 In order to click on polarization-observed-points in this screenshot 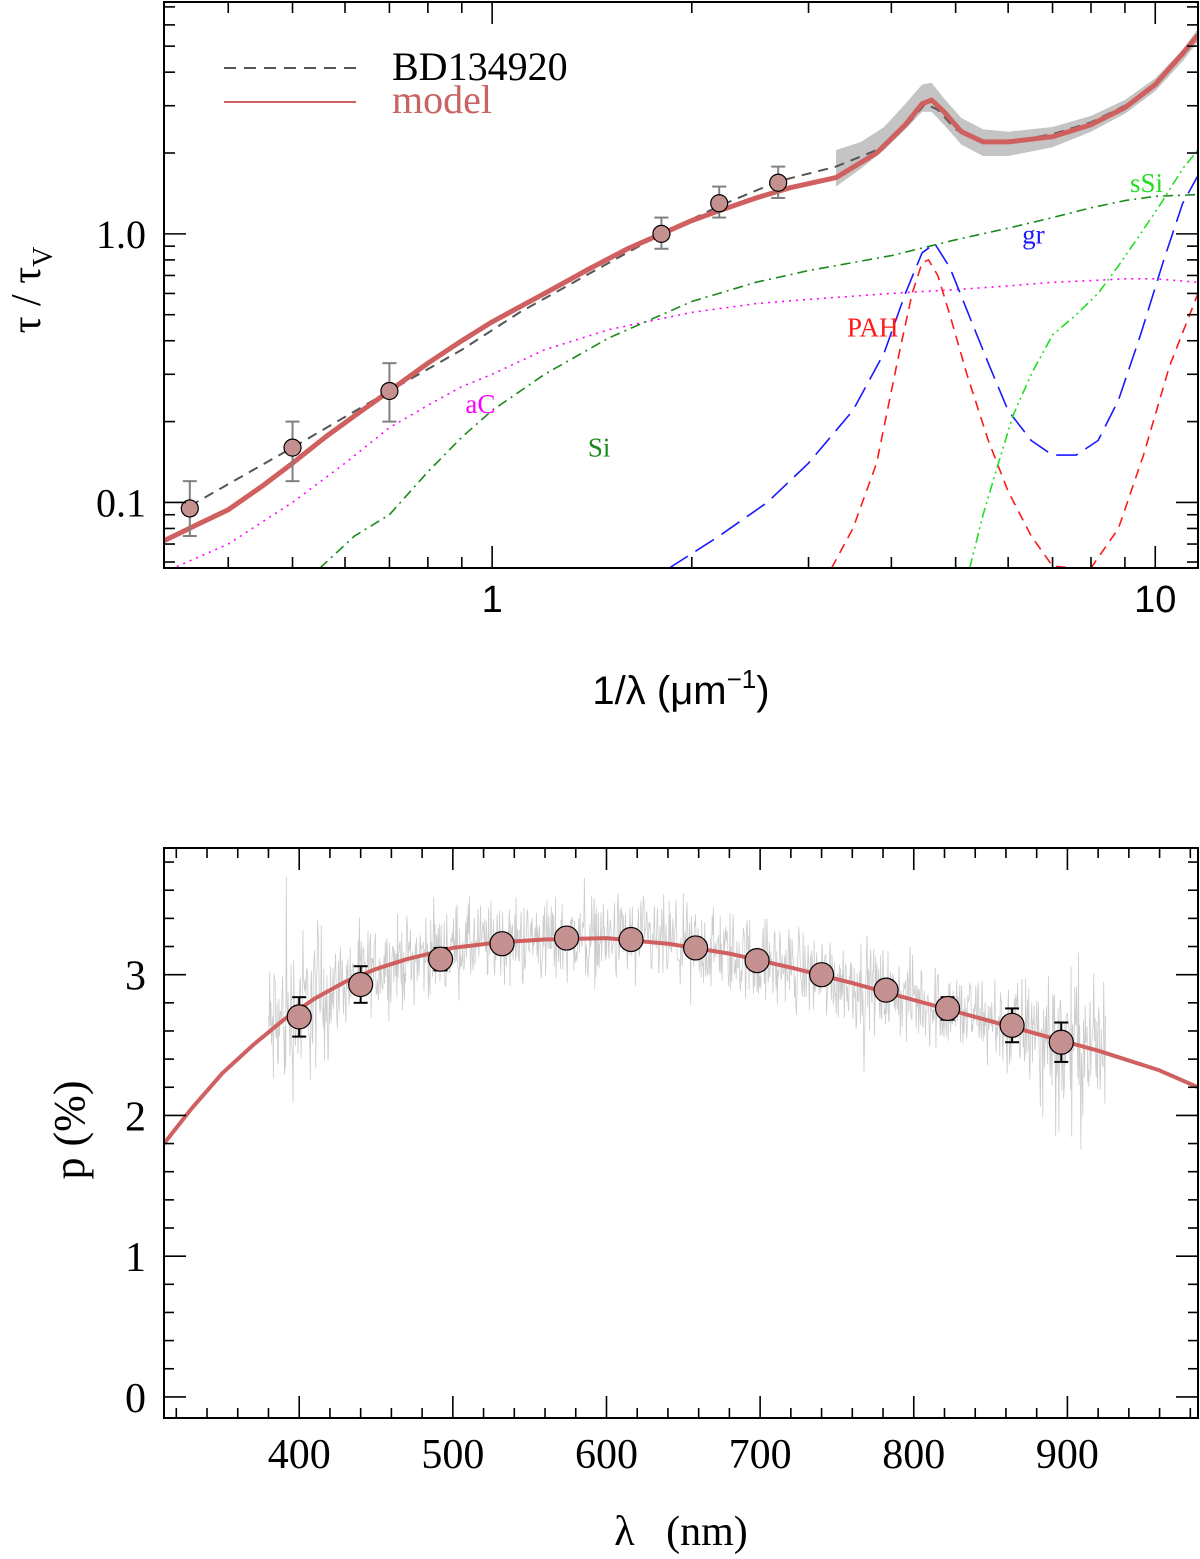, I will do `click(680, 994)`.